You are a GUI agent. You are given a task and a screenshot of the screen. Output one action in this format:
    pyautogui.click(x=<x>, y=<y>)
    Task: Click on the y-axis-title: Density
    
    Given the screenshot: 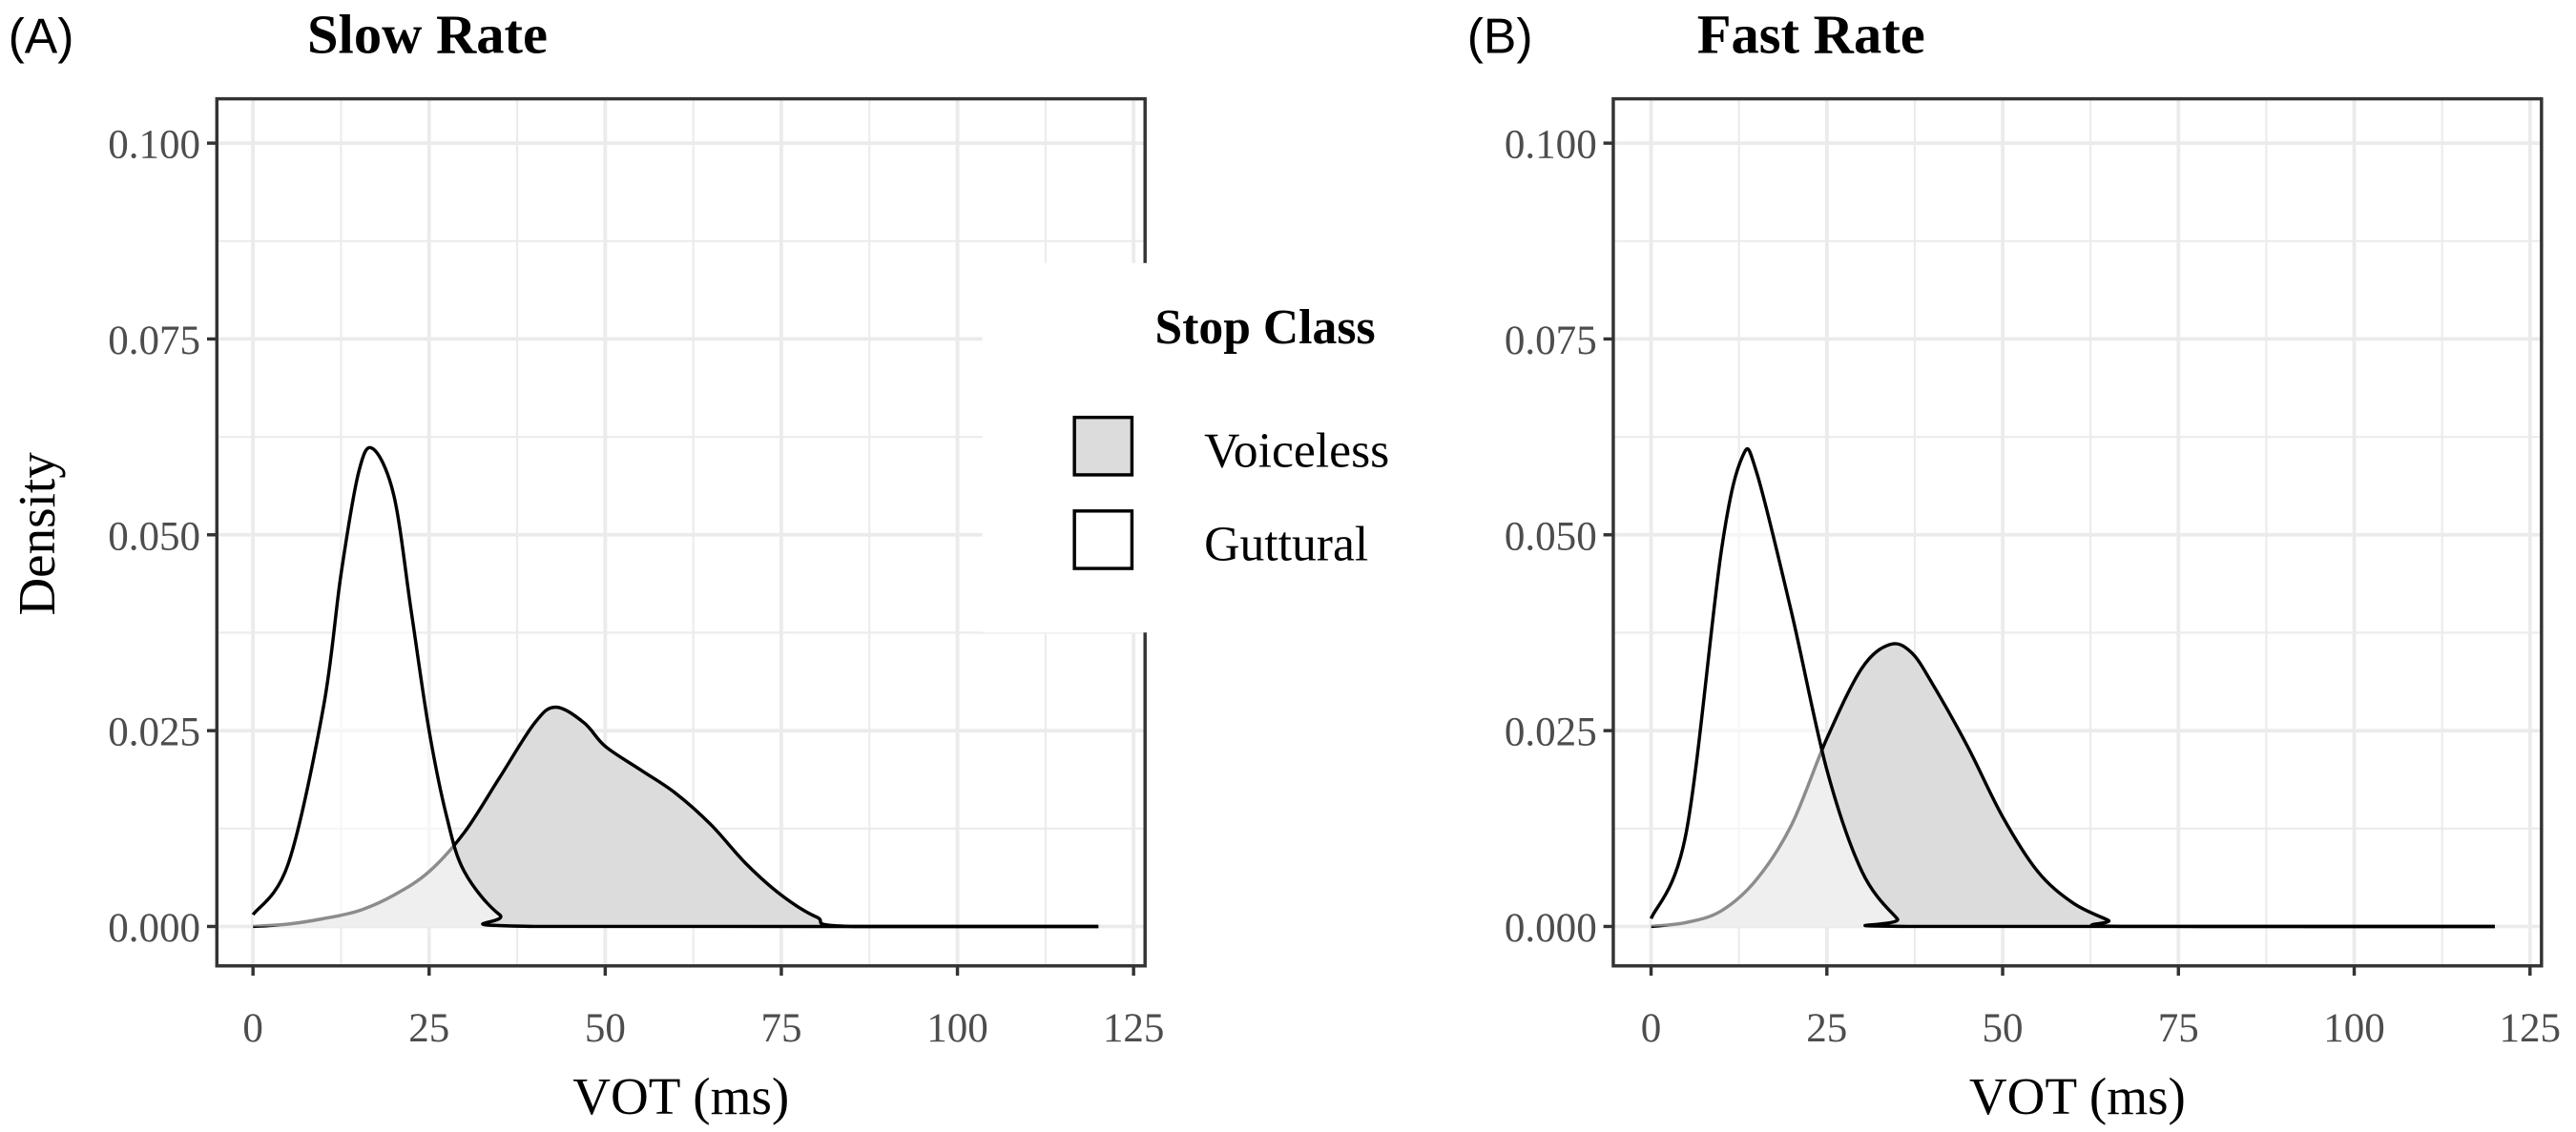 What is the action you would take?
    pyautogui.click(x=37, y=534)
    